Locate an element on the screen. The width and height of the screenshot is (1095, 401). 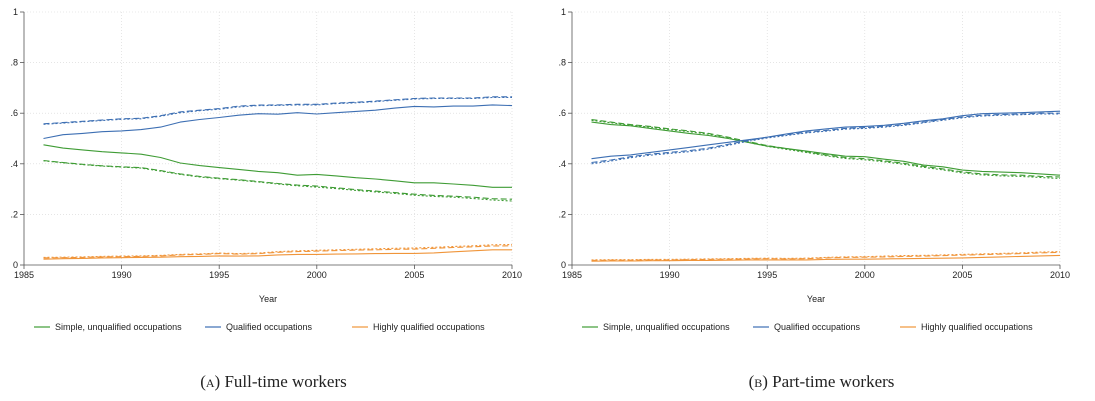
caption-part-time: (b) Part-time workers is located at coordinates (821, 382).